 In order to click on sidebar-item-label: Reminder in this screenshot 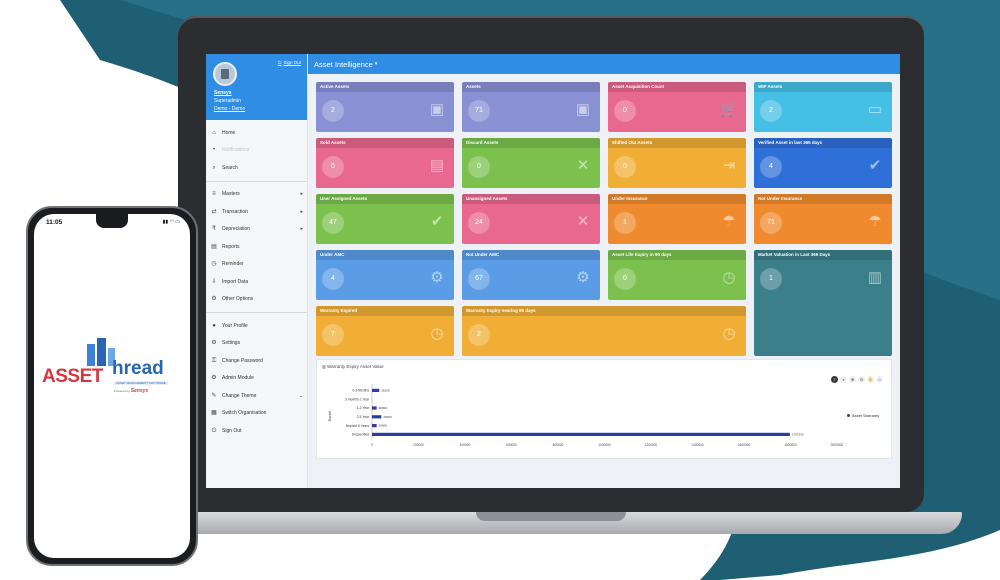, I will do `click(233, 264)`.